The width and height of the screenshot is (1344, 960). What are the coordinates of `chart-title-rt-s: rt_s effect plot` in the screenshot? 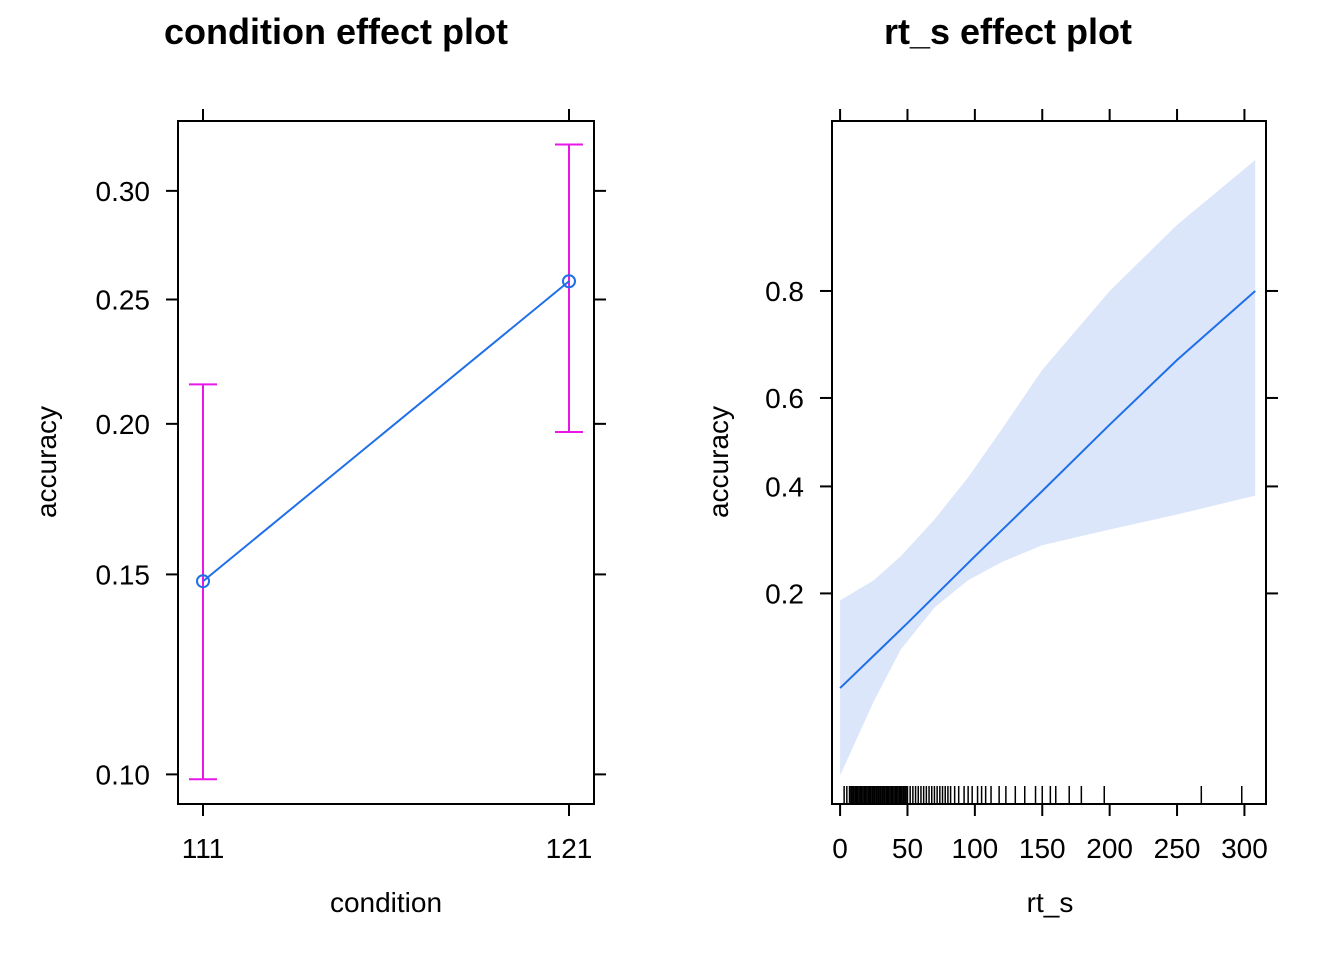 It's located at (1008, 31).